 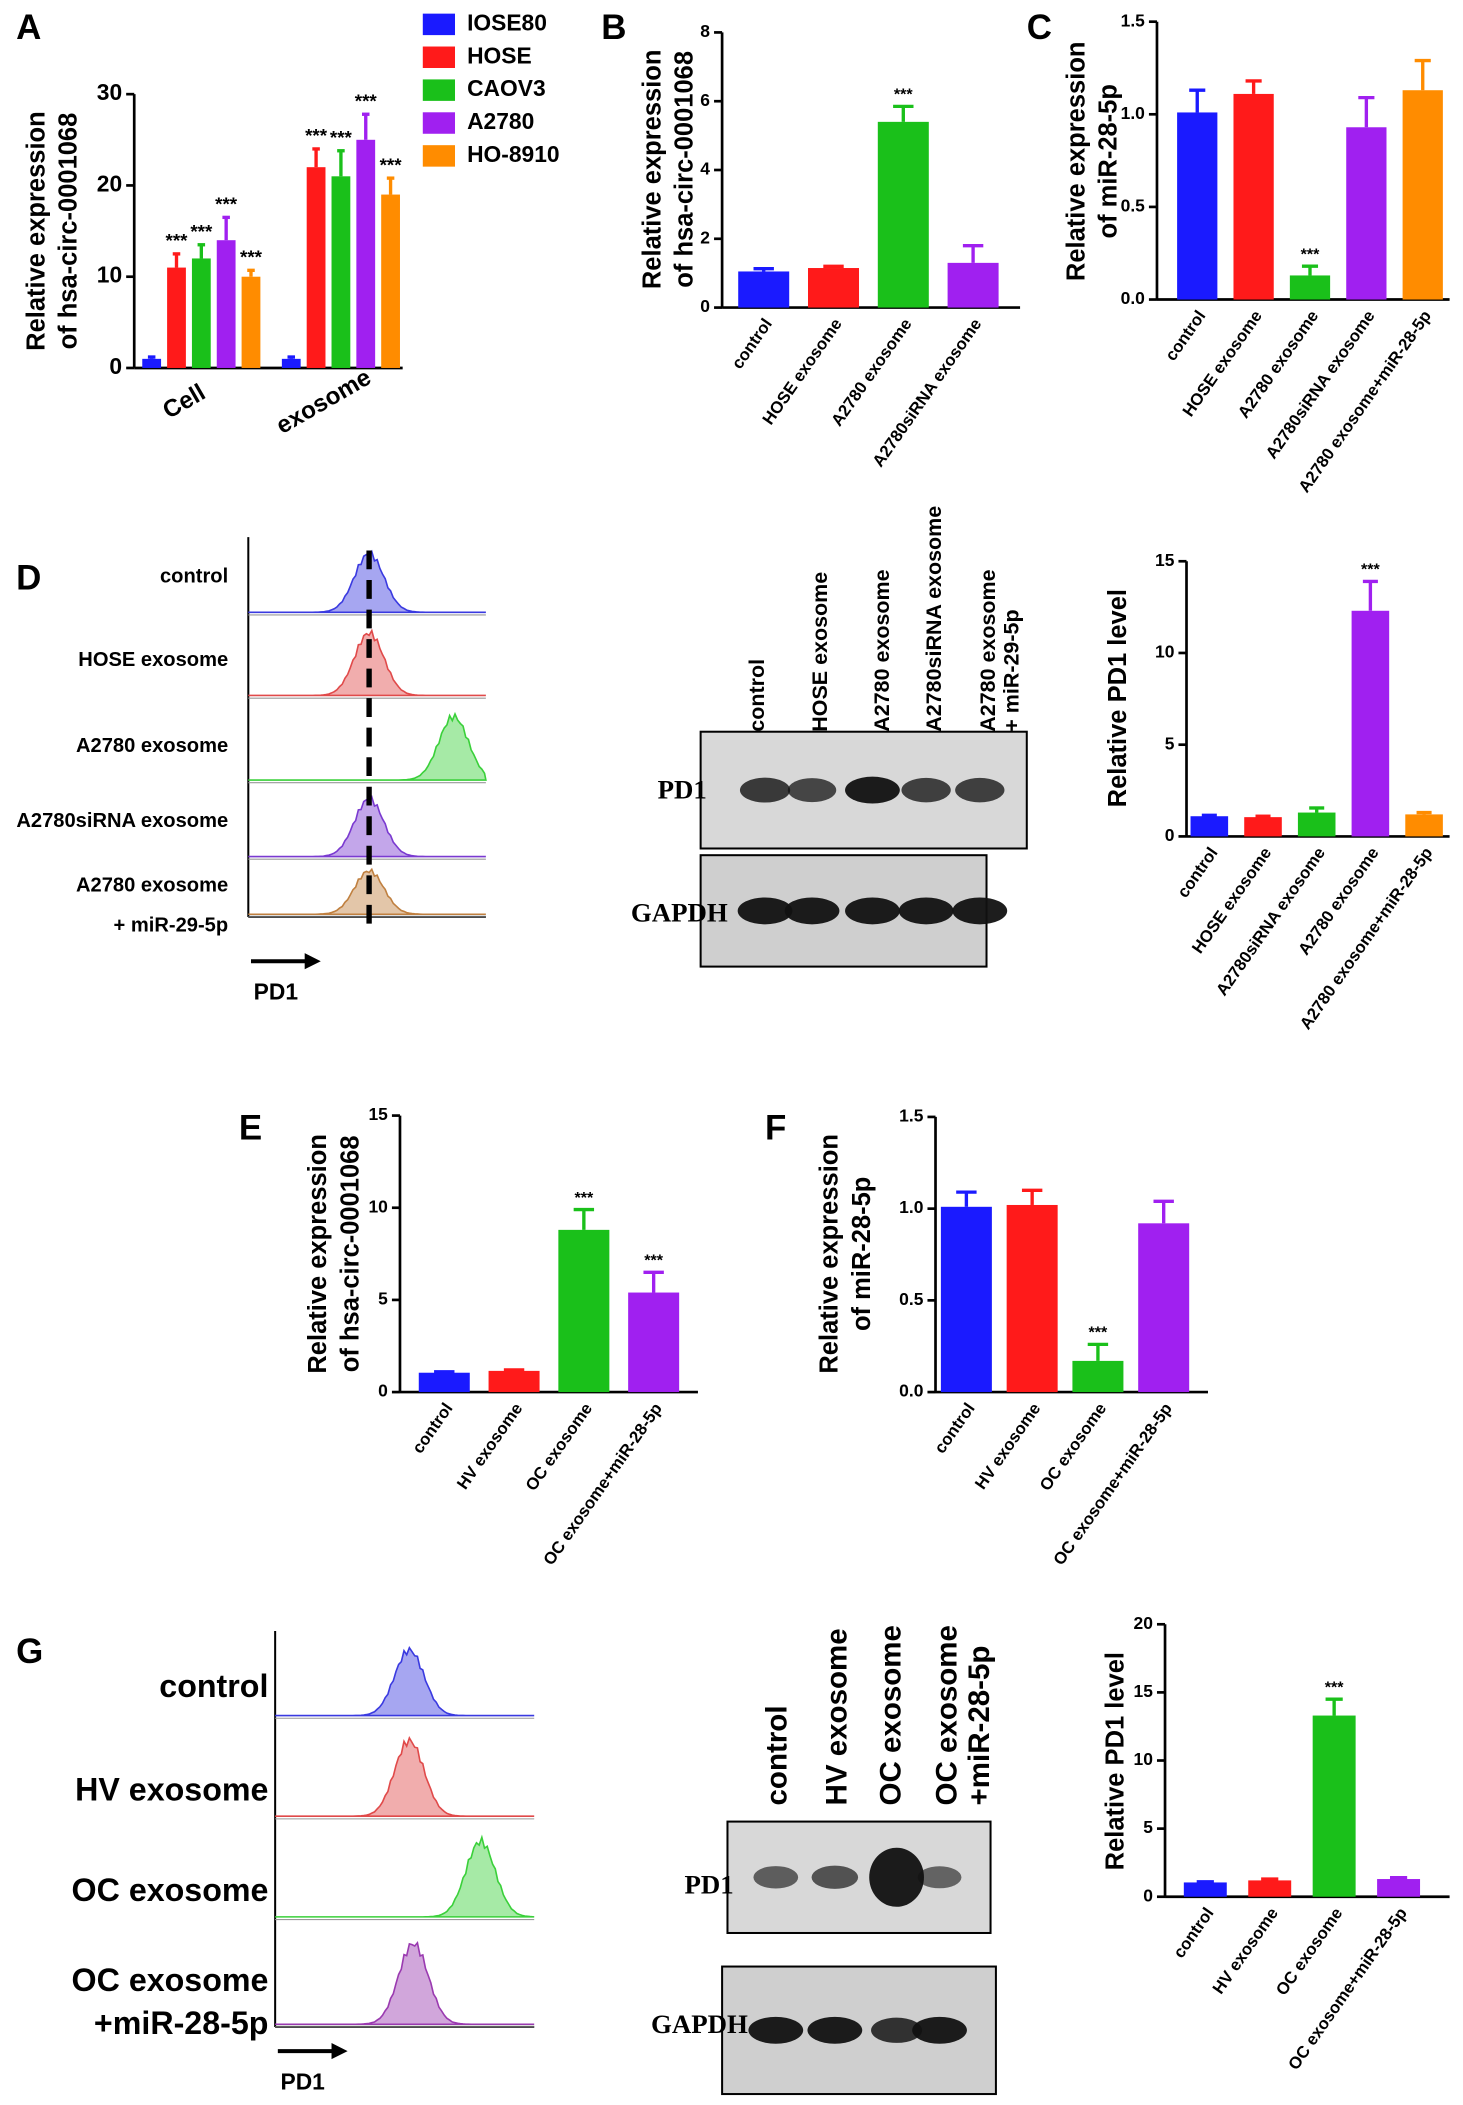 I want to click on y-axis-label: of hsa-circ-0001068, so click(x=69, y=231).